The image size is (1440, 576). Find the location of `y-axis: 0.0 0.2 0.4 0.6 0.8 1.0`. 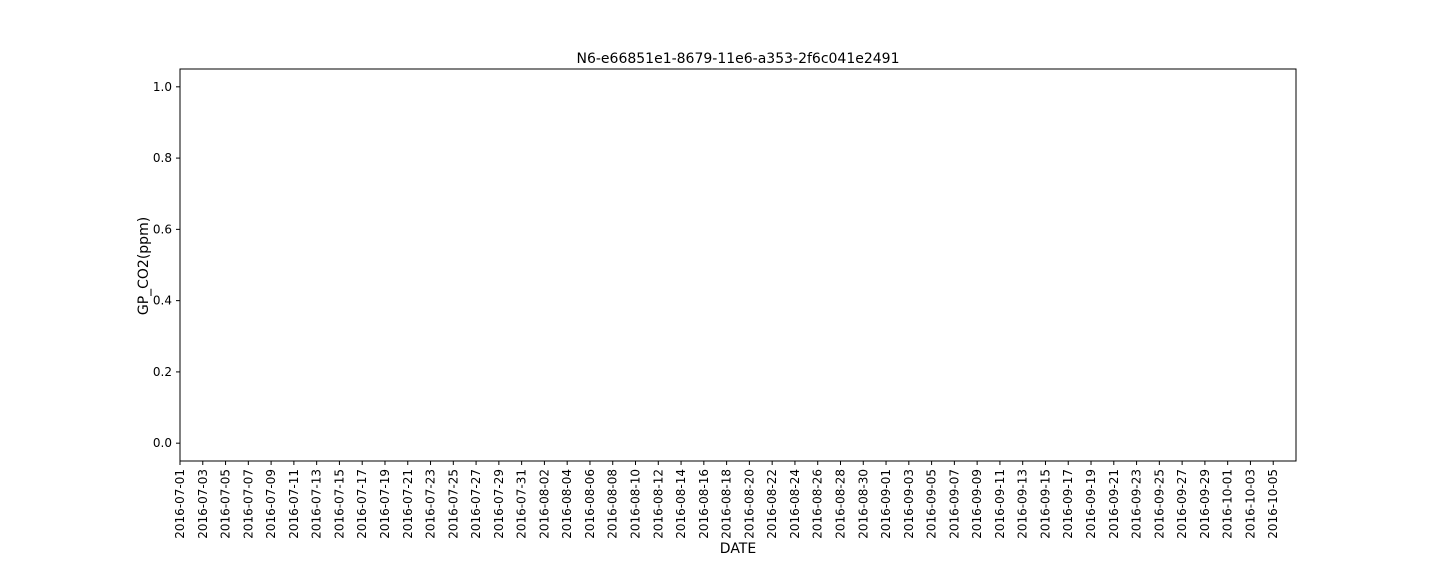

y-axis: 0.0 0.2 0.4 0.6 0.8 1.0 is located at coordinates (166, 265).